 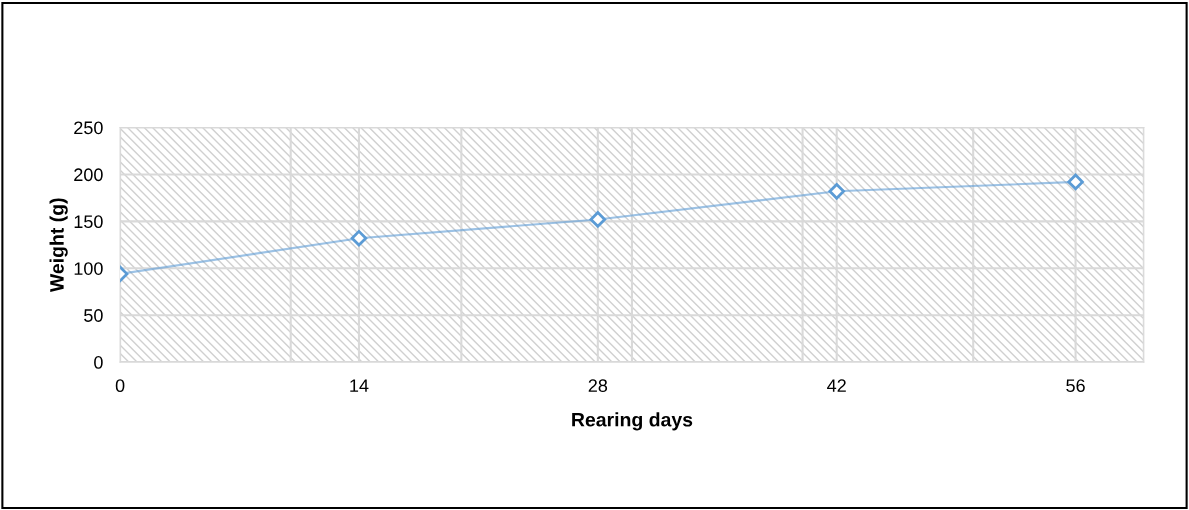 What do you see at coordinates (88, 222) in the screenshot?
I see `y-tick-label: 150` at bounding box center [88, 222].